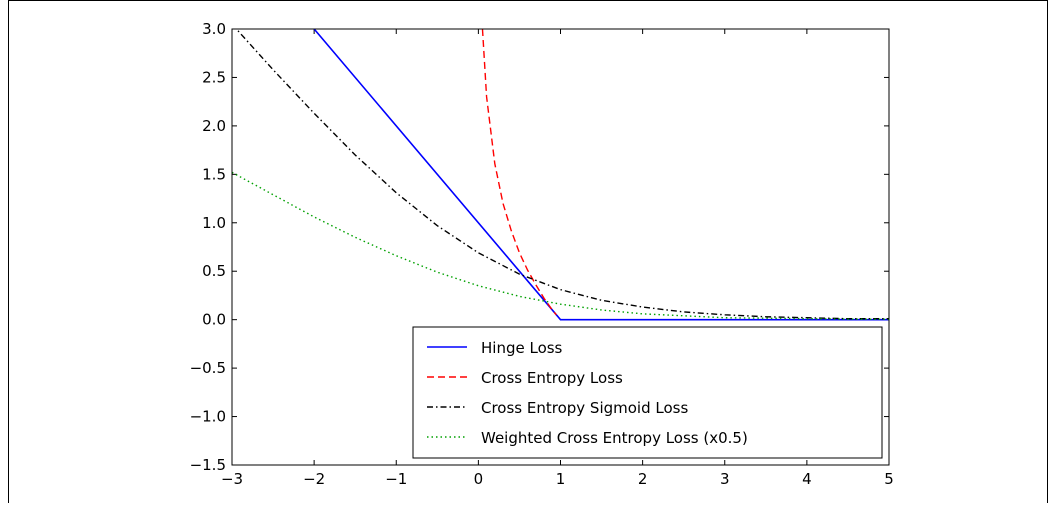 This screenshot has width=1054, height=505. I want to click on x-tick-label: 3, so click(725, 479).